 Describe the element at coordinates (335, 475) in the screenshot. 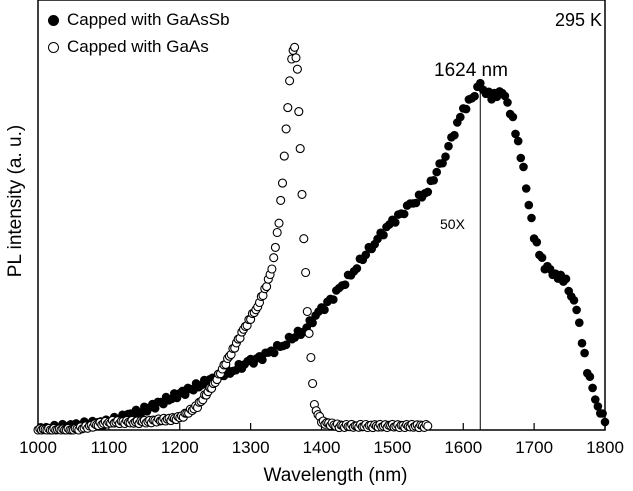

I see `x-axis-label: Wavelength (nm)` at that location.